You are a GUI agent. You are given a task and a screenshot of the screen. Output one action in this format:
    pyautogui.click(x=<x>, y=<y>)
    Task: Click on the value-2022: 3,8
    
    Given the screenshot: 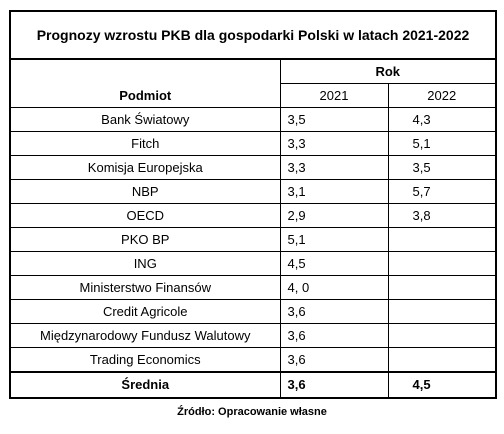 What is the action you would take?
    pyautogui.click(x=442, y=215)
    